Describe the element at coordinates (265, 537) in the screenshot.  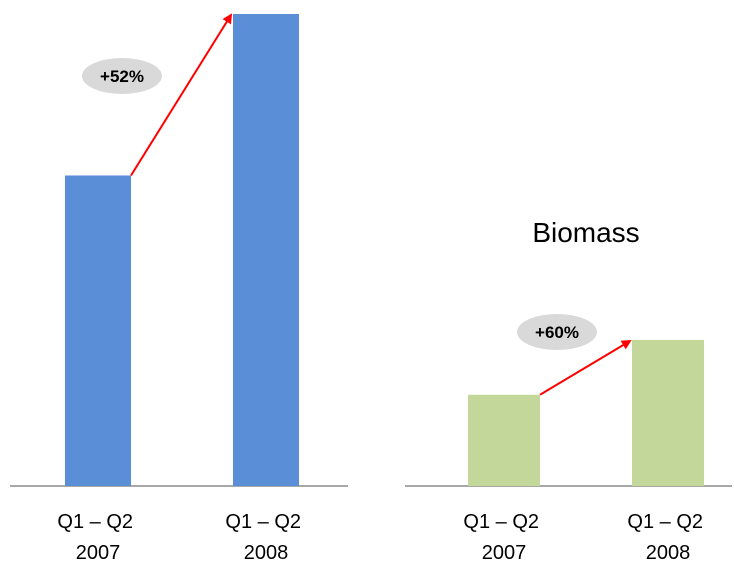
I see `chart-left-tick-label-2008: Q1 – Q2 2008` at that location.